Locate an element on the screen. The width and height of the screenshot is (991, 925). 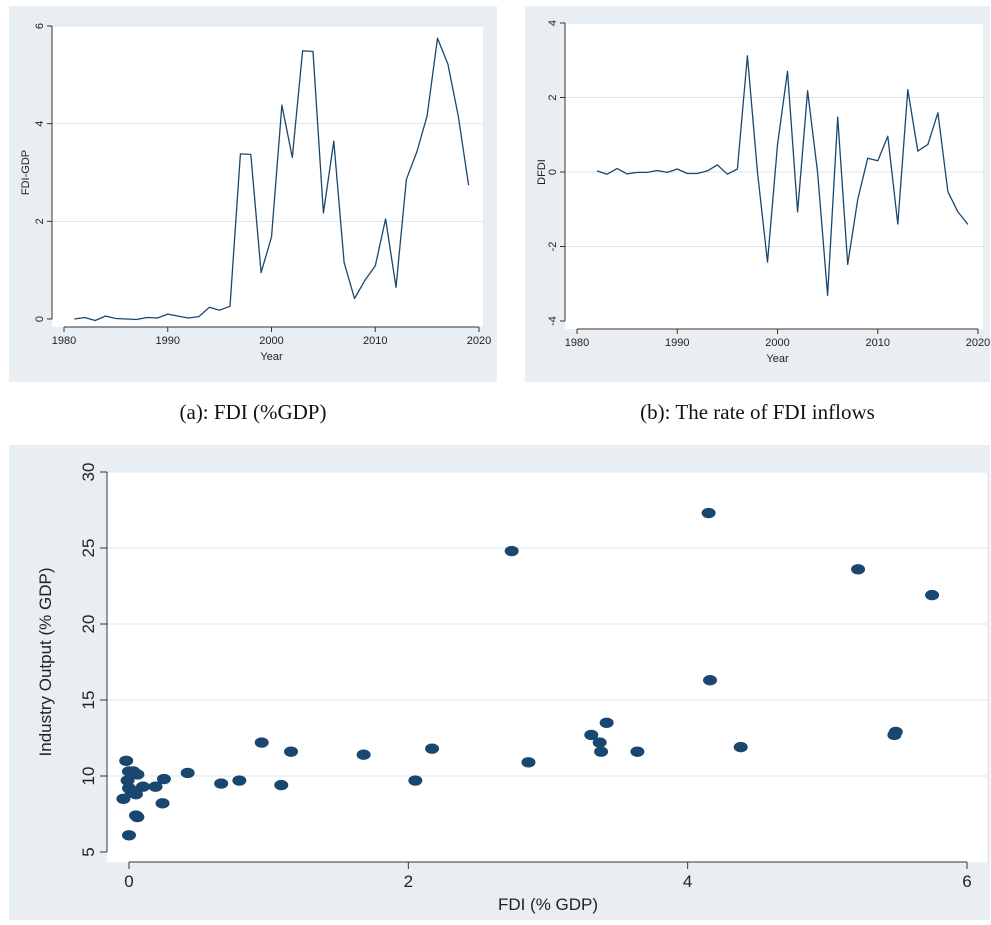
y-axis-title: FDI-GDP is located at coordinates (26, 172).